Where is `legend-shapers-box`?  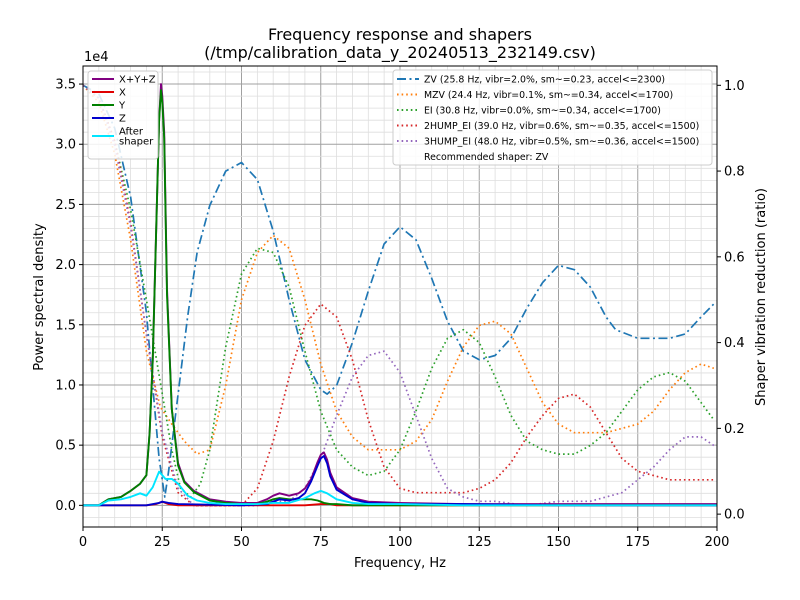 legend-shapers-box is located at coordinates (552, 117).